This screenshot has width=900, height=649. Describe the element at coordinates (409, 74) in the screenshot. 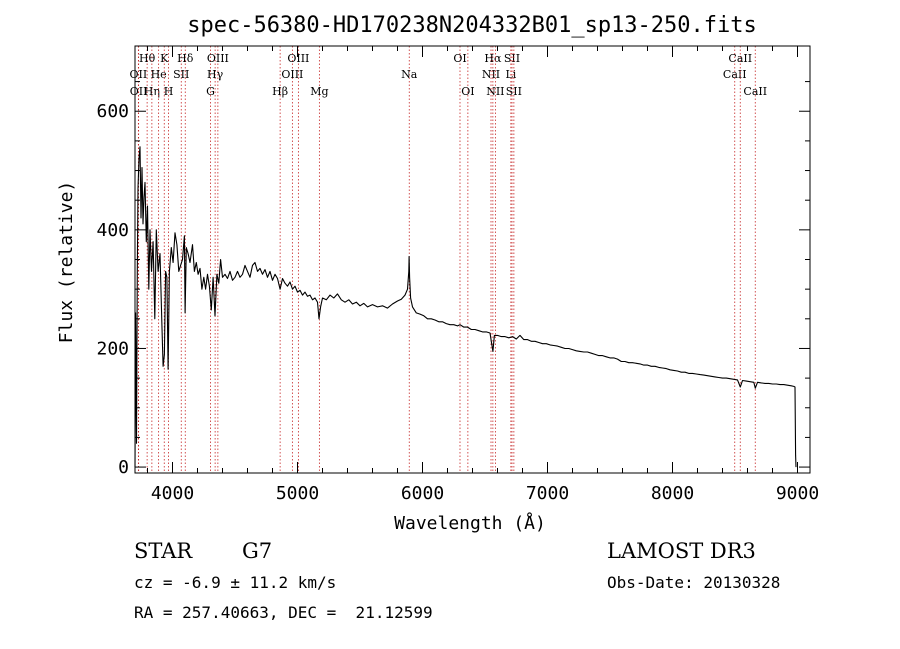

I see `spectral-line-label: Na` at that location.